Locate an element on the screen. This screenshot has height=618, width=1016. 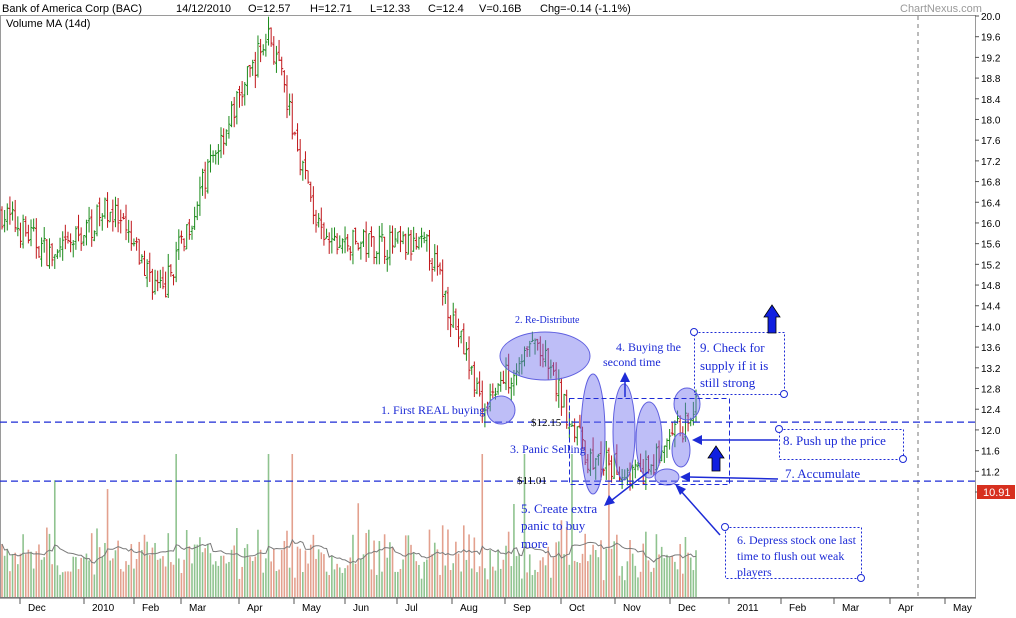
volume-ma-line is located at coordinates (349, 551).